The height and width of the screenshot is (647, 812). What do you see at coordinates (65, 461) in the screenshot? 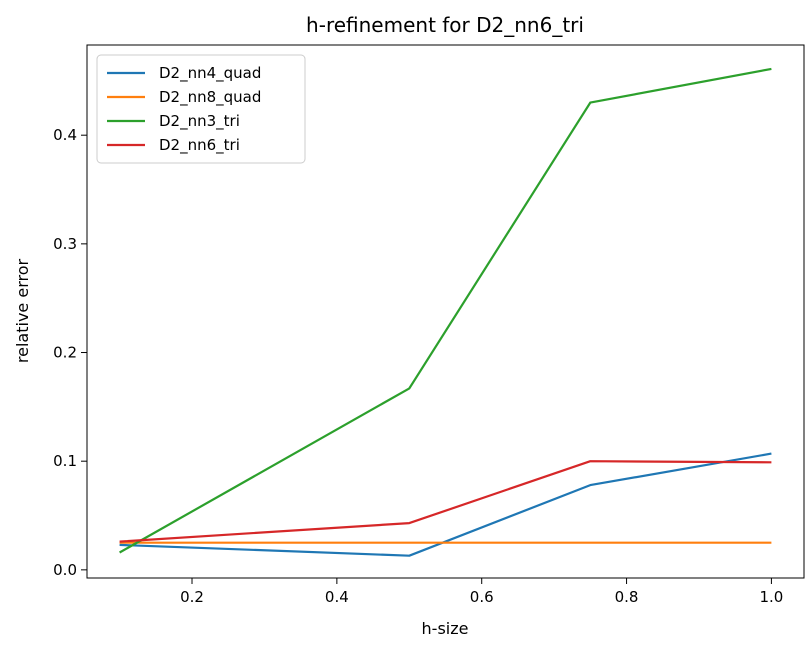
I see `y-tick-label: 0.1` at bounding box center [65, 461].